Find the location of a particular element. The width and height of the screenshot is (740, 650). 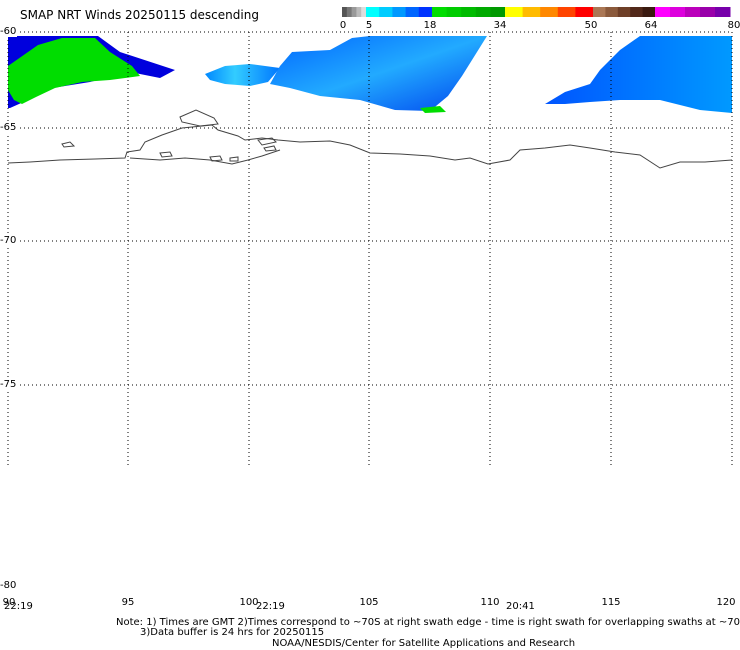

wind-swath-cyan is located at coordinates (242, 75).